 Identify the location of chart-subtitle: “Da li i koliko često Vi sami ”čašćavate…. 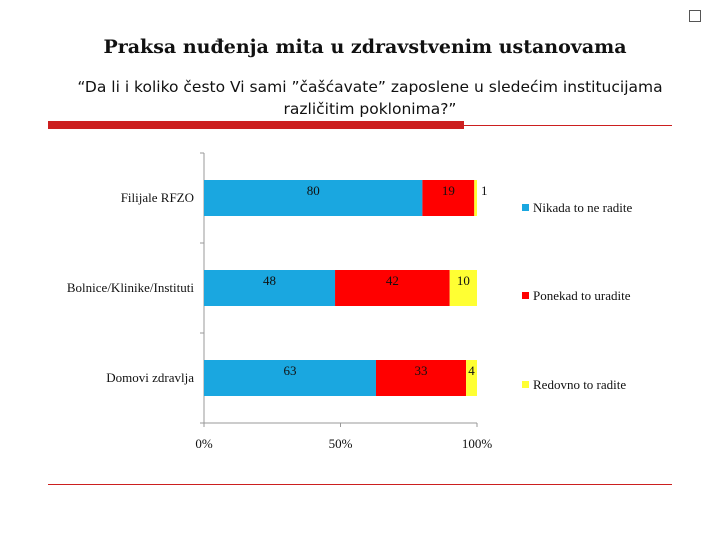
(370, 98).